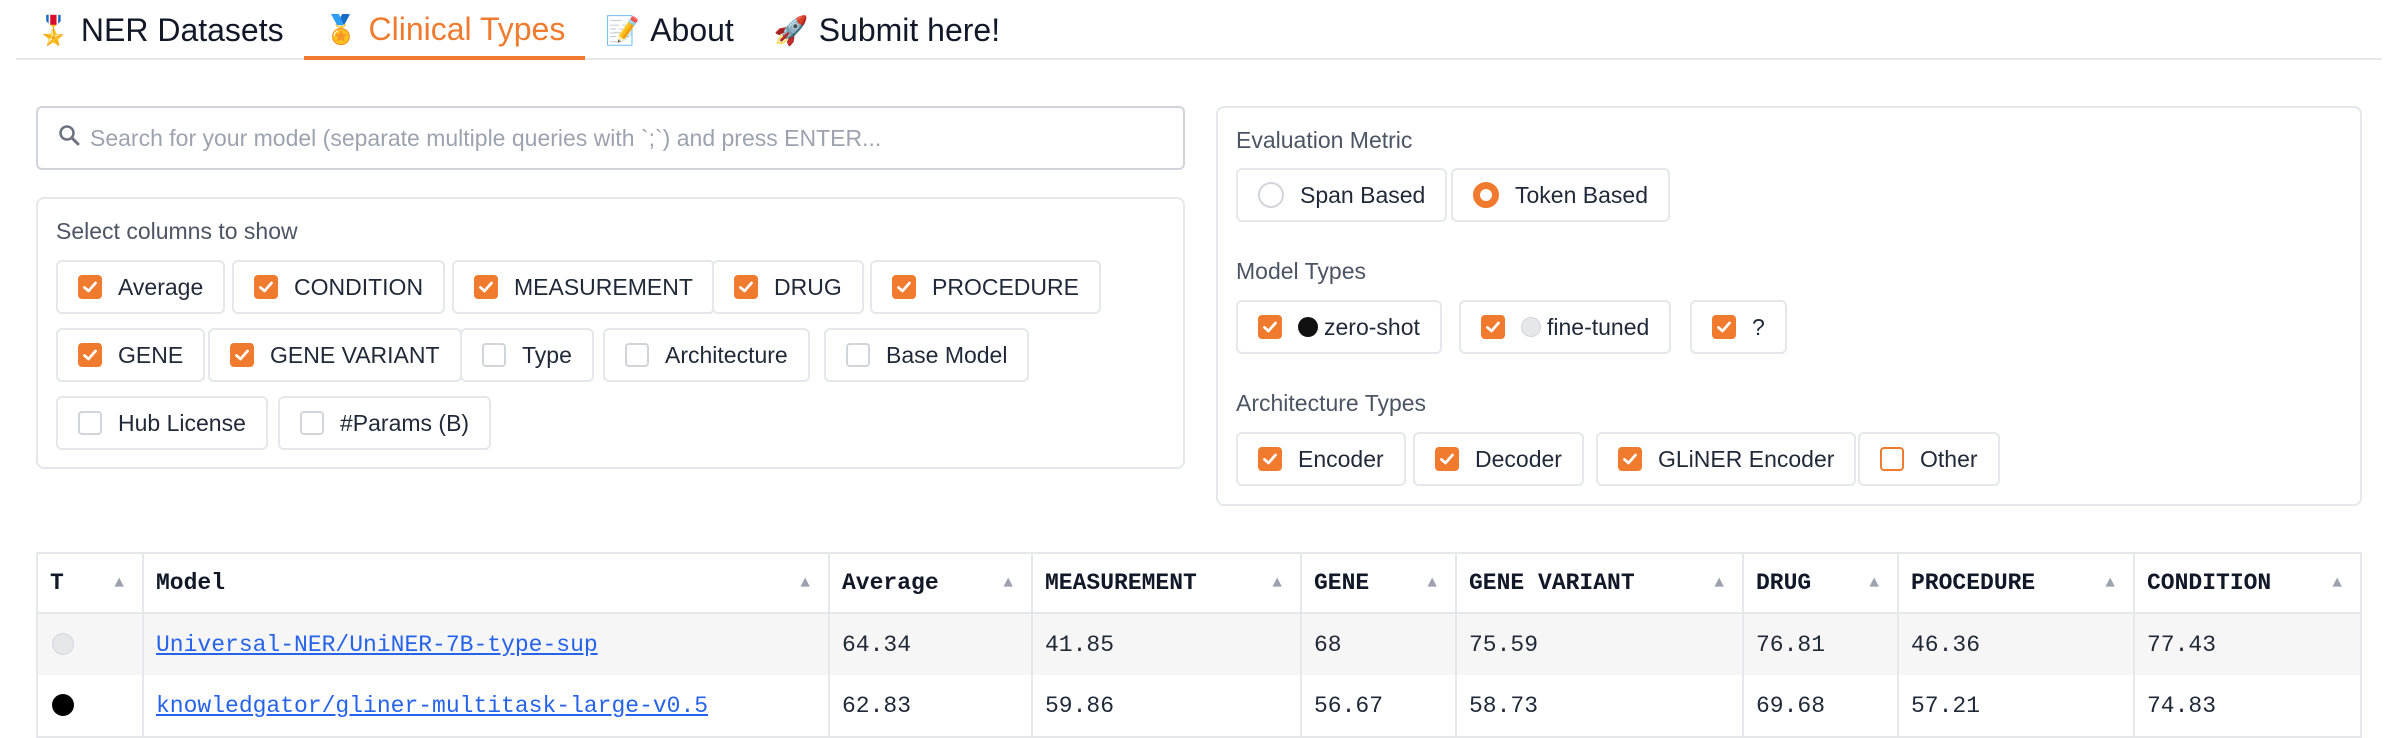  I want to click on column-option-label: DRUG, so click(808, 286).